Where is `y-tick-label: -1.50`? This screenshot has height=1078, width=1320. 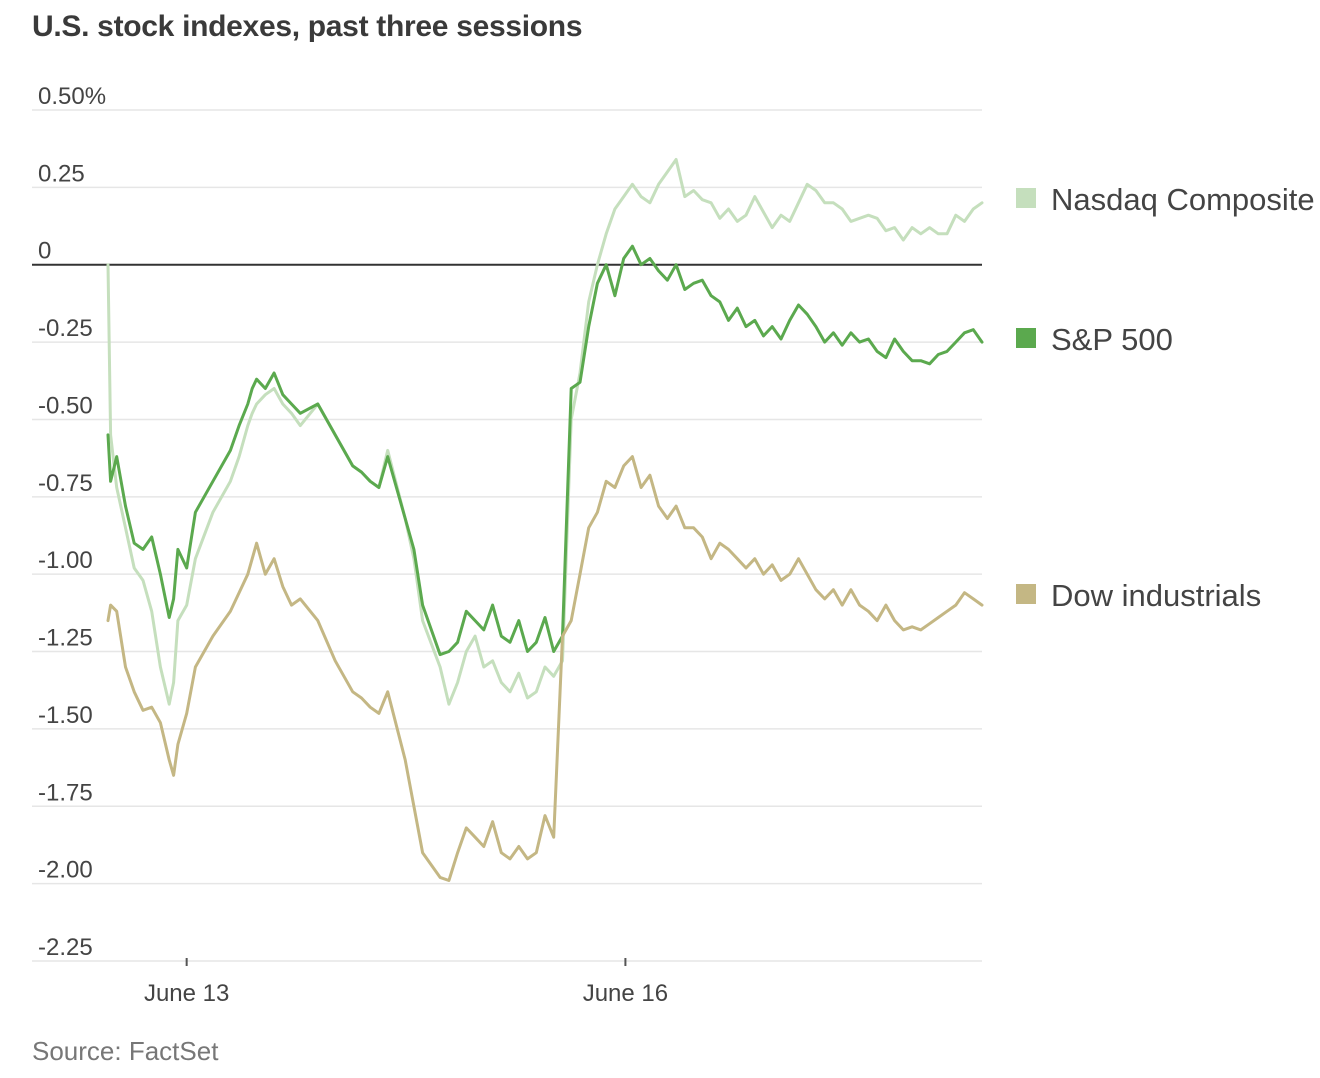 y-tick-label: -1.50 is located at coordinates (65, 715).